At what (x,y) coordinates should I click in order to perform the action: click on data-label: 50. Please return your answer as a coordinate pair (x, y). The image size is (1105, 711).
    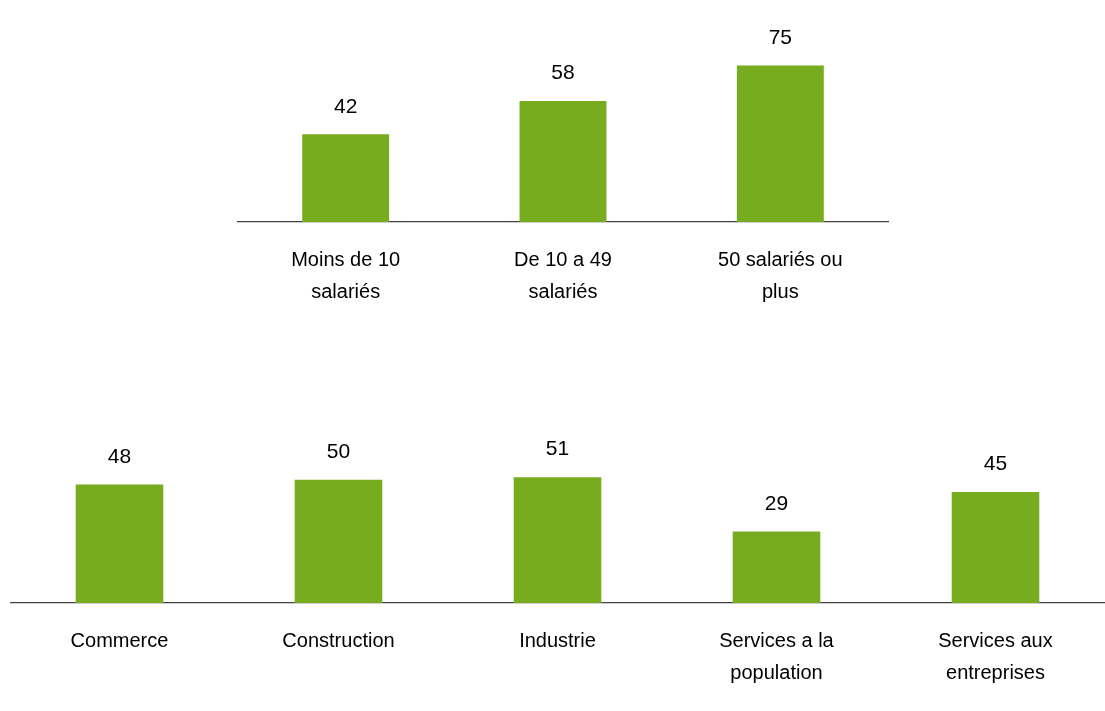
    Looking at the image, I should click on (338, 450).